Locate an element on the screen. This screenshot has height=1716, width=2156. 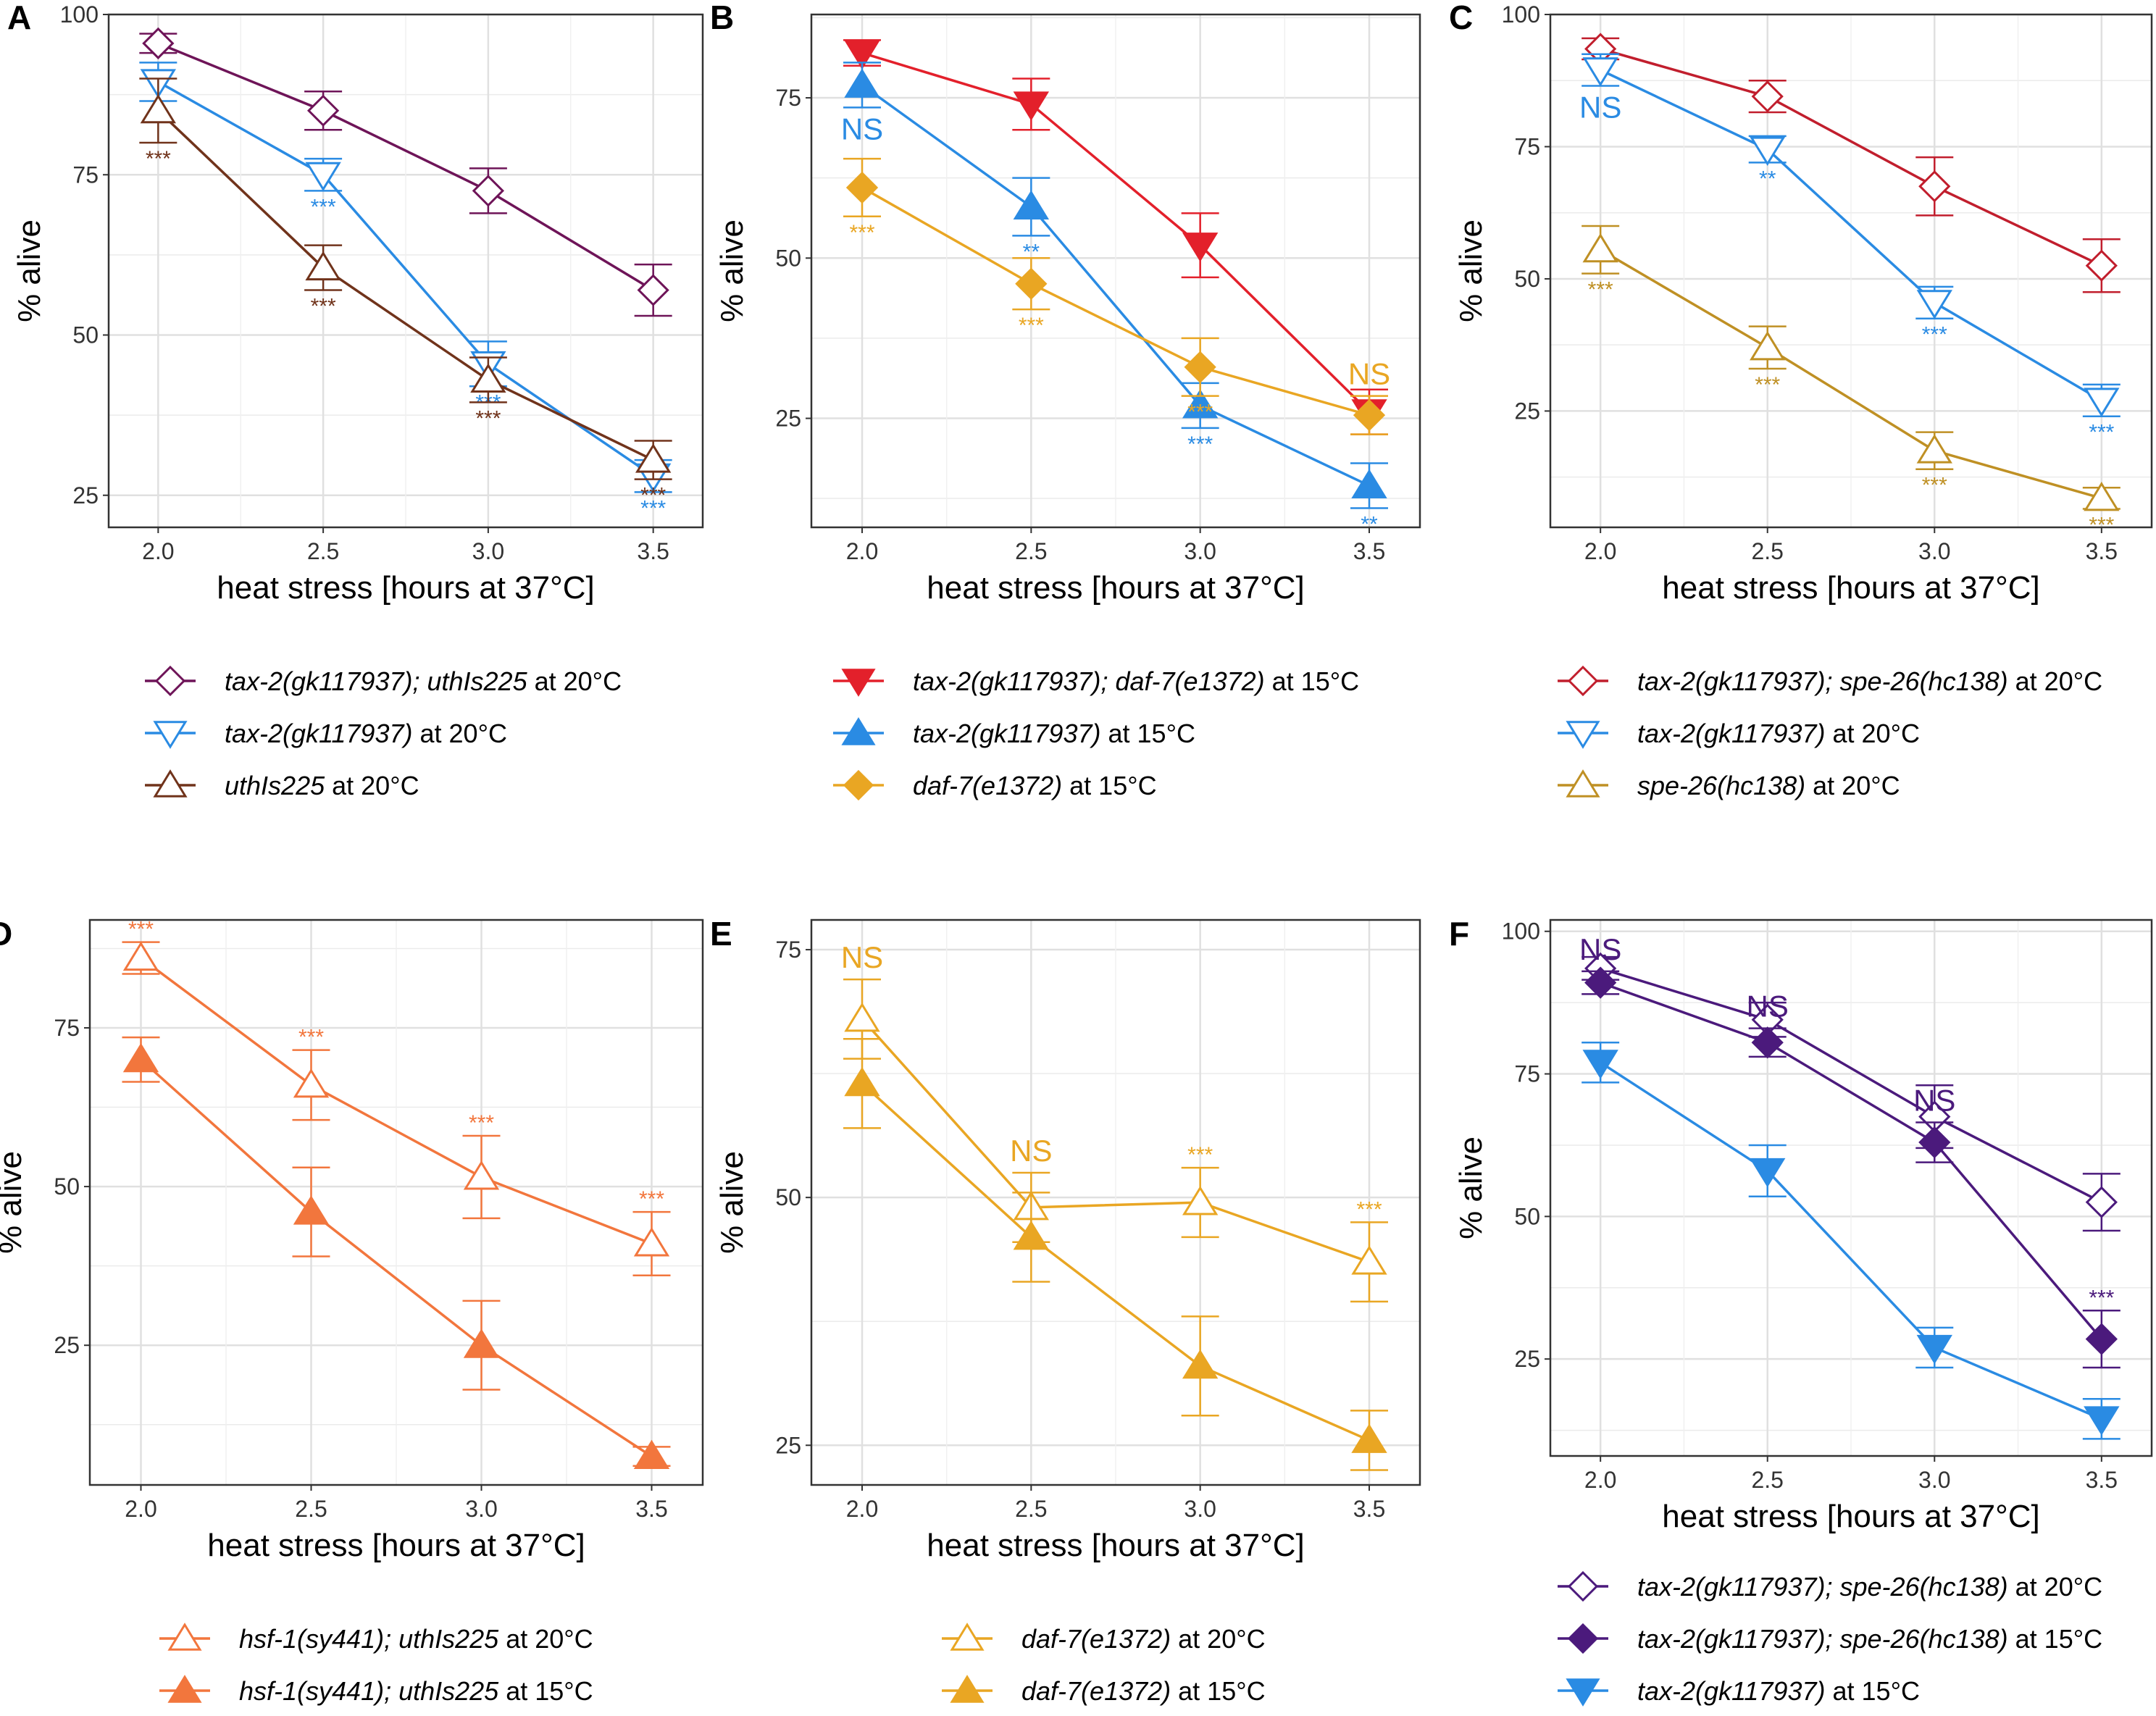
y-tick-label: 100 is located at coordinates (1521, 14).